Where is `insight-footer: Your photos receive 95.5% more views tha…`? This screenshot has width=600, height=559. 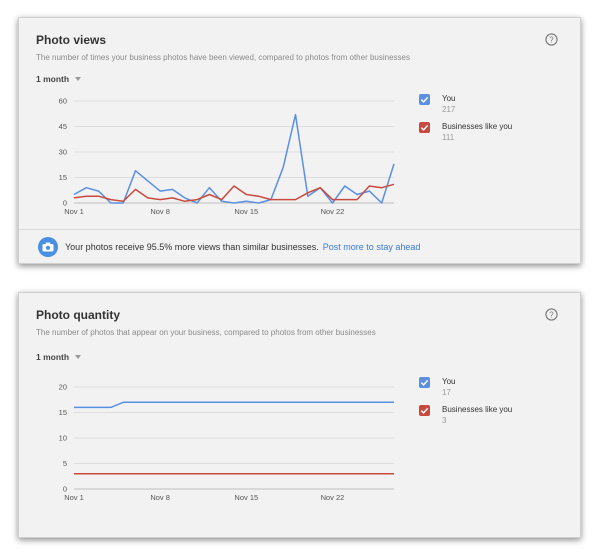 insight-footer: Your photos receive 95.5% more views tha… is located at coordinates (299, 246).